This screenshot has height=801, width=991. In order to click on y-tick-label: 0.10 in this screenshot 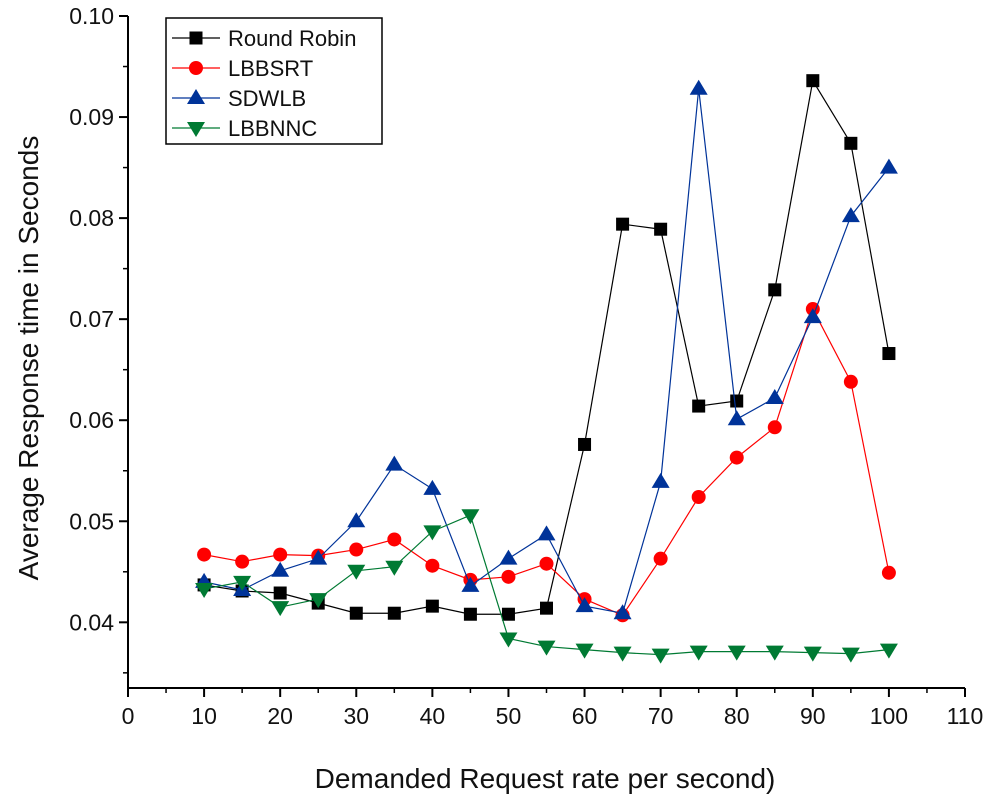, I will do `click(91, 16)`.